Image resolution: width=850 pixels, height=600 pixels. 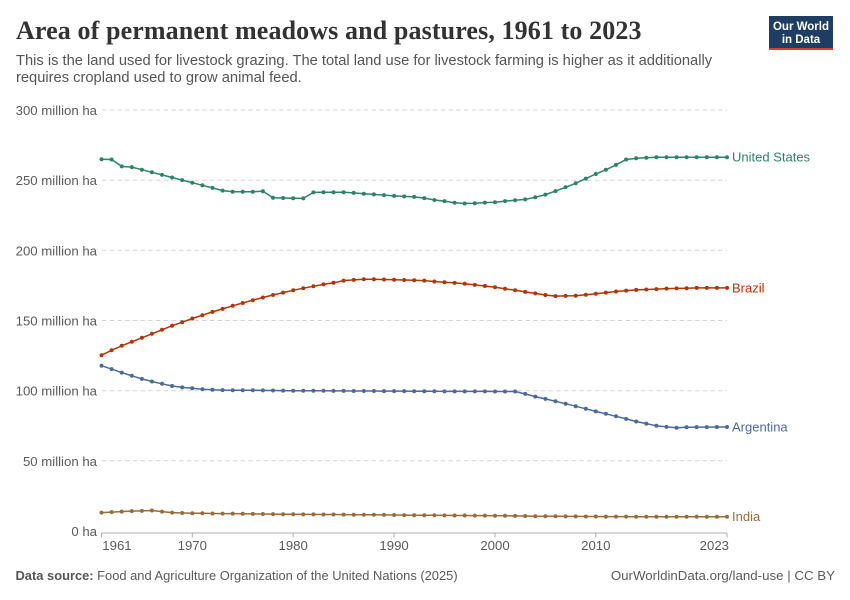 What do you see at coordinates (57, 110) in the screenshot?
I see `svg-text: 300 million ha` at bounding box center [57, 110].